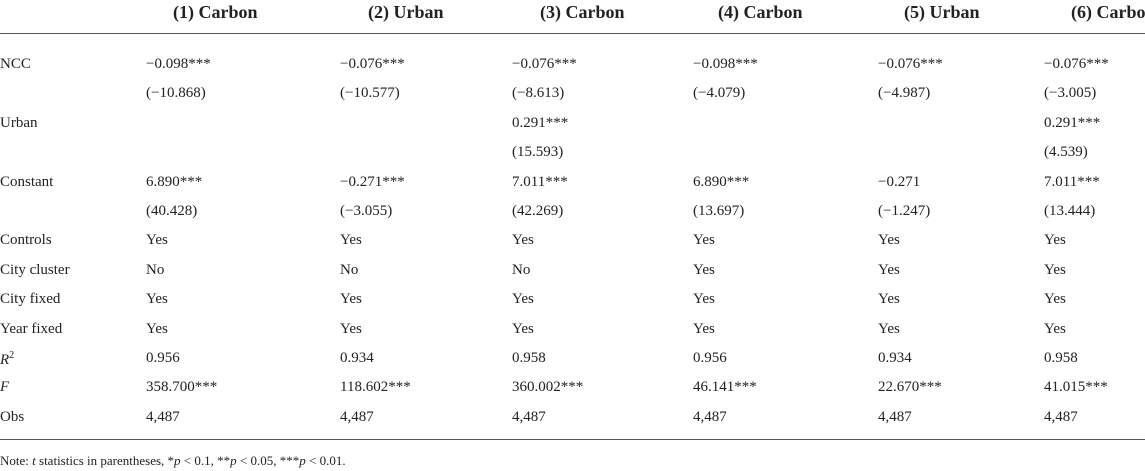 Image resolution: width=1145 pixels, height=471 pixels. I want to click on cell: −0.271***, so click(372, 181).